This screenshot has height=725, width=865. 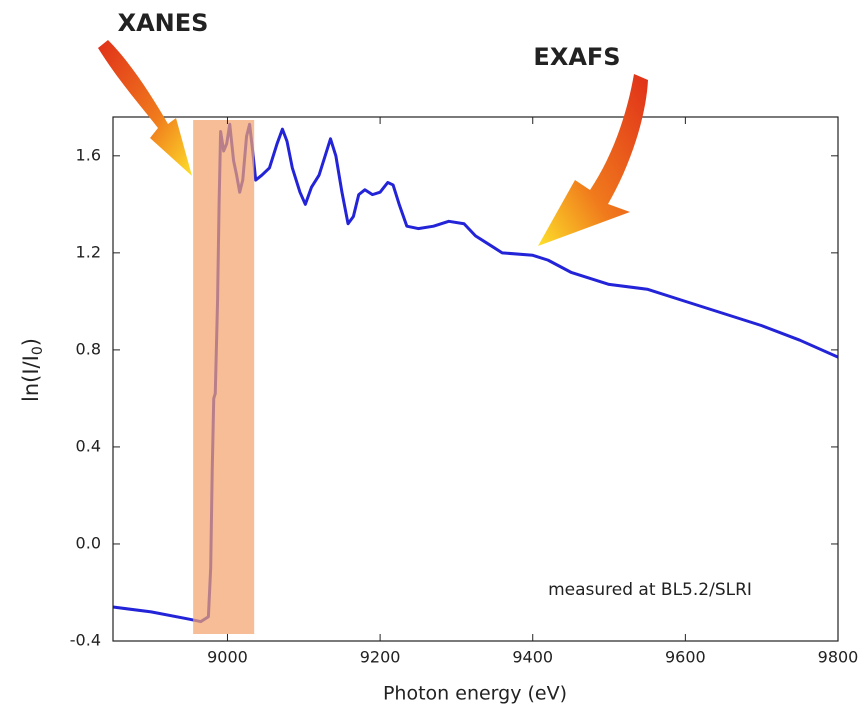 I want to click on annotation-xanes: XANES, so click(x=163, y=23).